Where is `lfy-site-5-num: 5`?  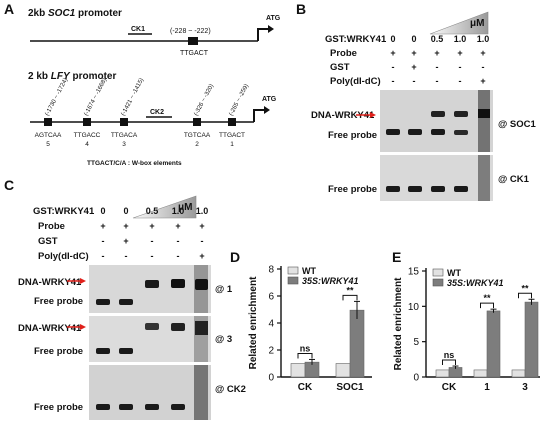
lfy-site-5-num: 5 is located at coordinates (48, 144).